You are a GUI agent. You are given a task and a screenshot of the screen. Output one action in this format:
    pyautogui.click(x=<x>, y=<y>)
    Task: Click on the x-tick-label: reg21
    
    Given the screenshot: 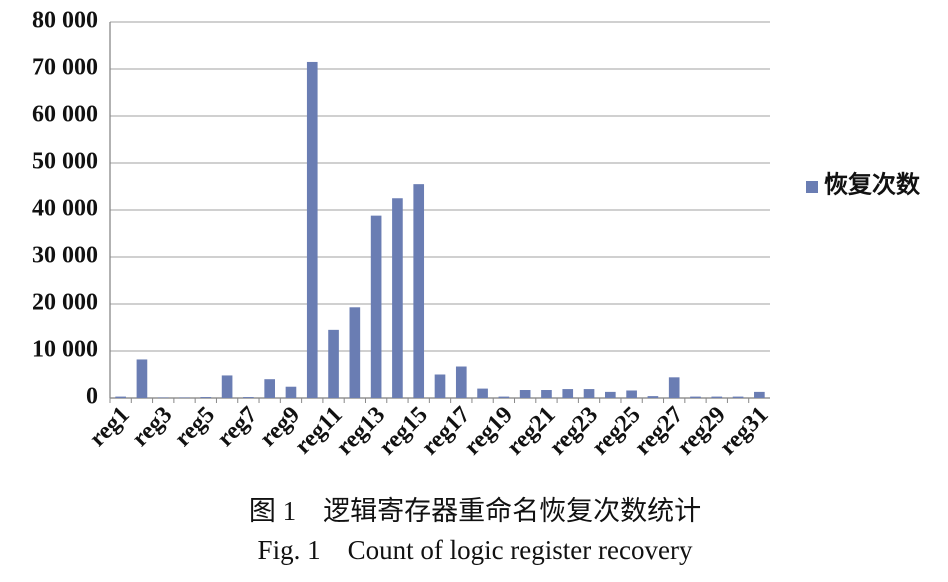 What is the action you would take?
    pyautogui.click(x=531, y=431)
    